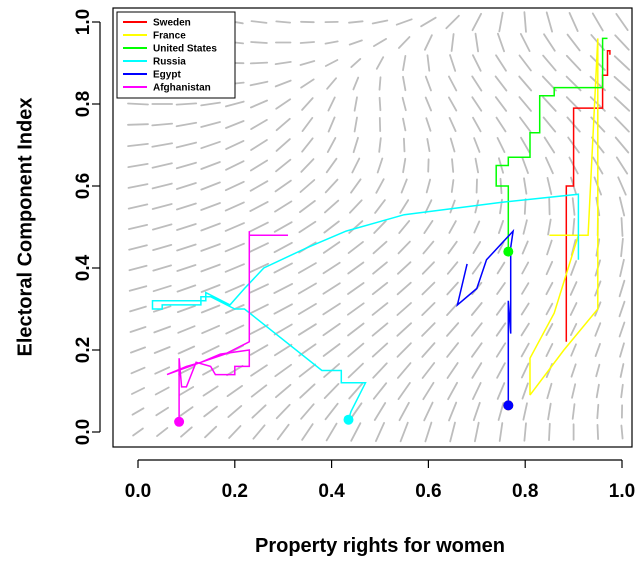 This screenshot has width=640, height=562. Describe the element at coordinates (87, 227) in the screenshot. I see `y-axis: 0.0 0.2 0.4 0.6 0.8 1.0` at that location.